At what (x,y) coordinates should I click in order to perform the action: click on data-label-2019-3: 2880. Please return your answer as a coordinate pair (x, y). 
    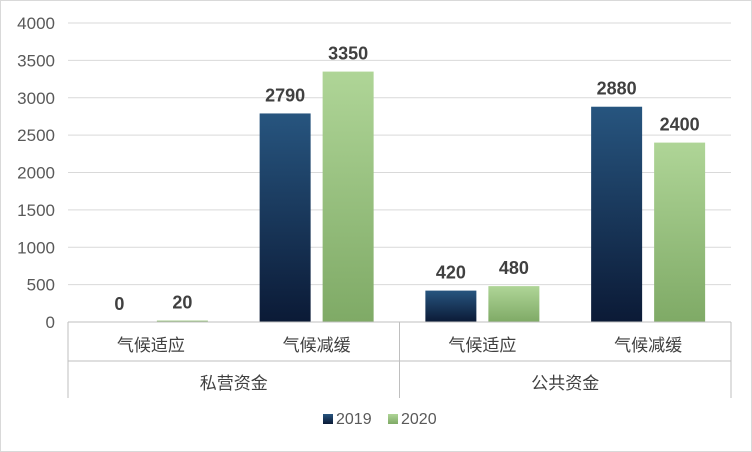
    Looking at the image, I should click on (617, 89).